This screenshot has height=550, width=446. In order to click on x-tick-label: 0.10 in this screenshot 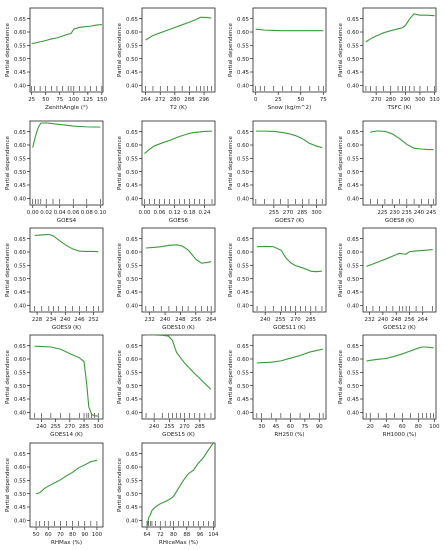, I will do `click(100, 213)`.